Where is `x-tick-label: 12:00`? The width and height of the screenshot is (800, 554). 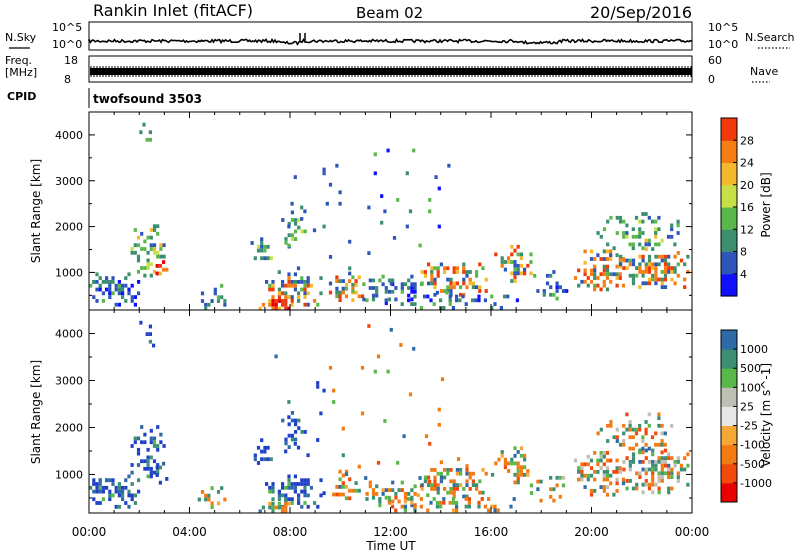
x-tick-label: 12:00 is located at coordinates (390, 532).